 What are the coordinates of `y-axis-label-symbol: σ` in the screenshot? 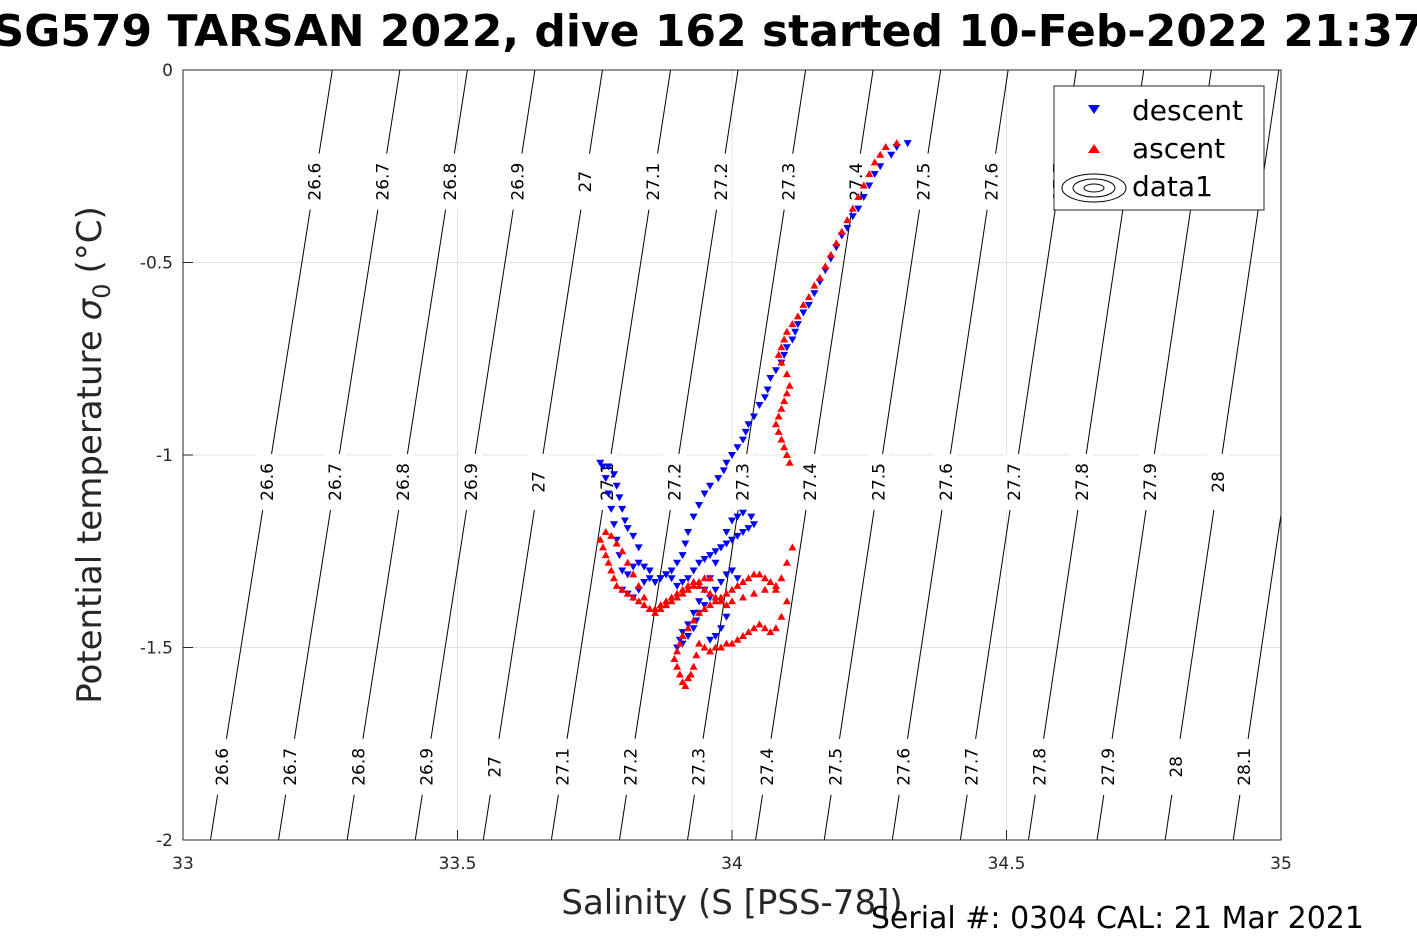 It's located at (90, 308).